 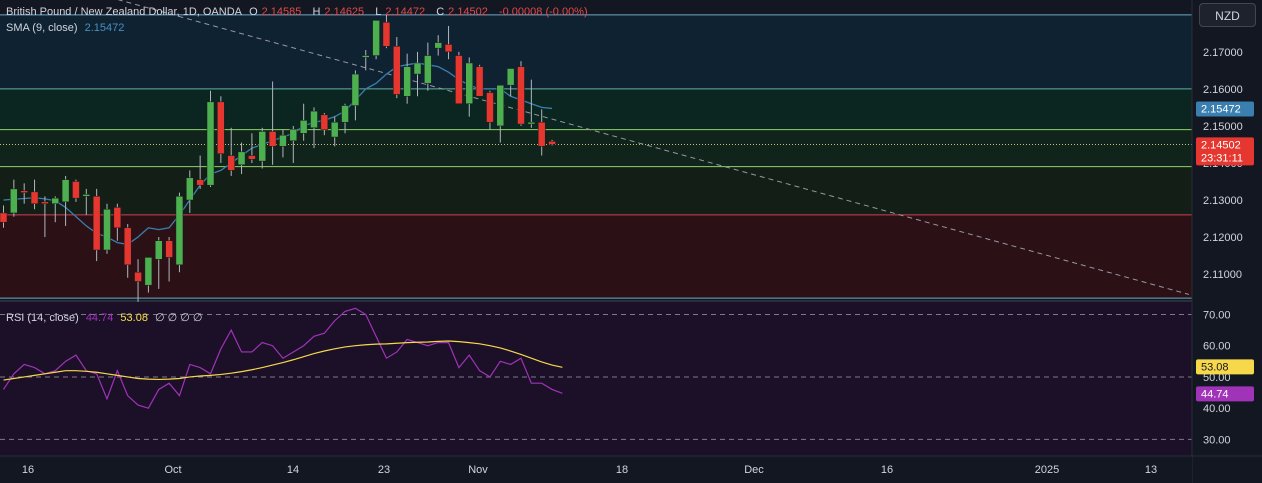 I want to click on time-tick-label: Dec, so click(x=754, y=470).